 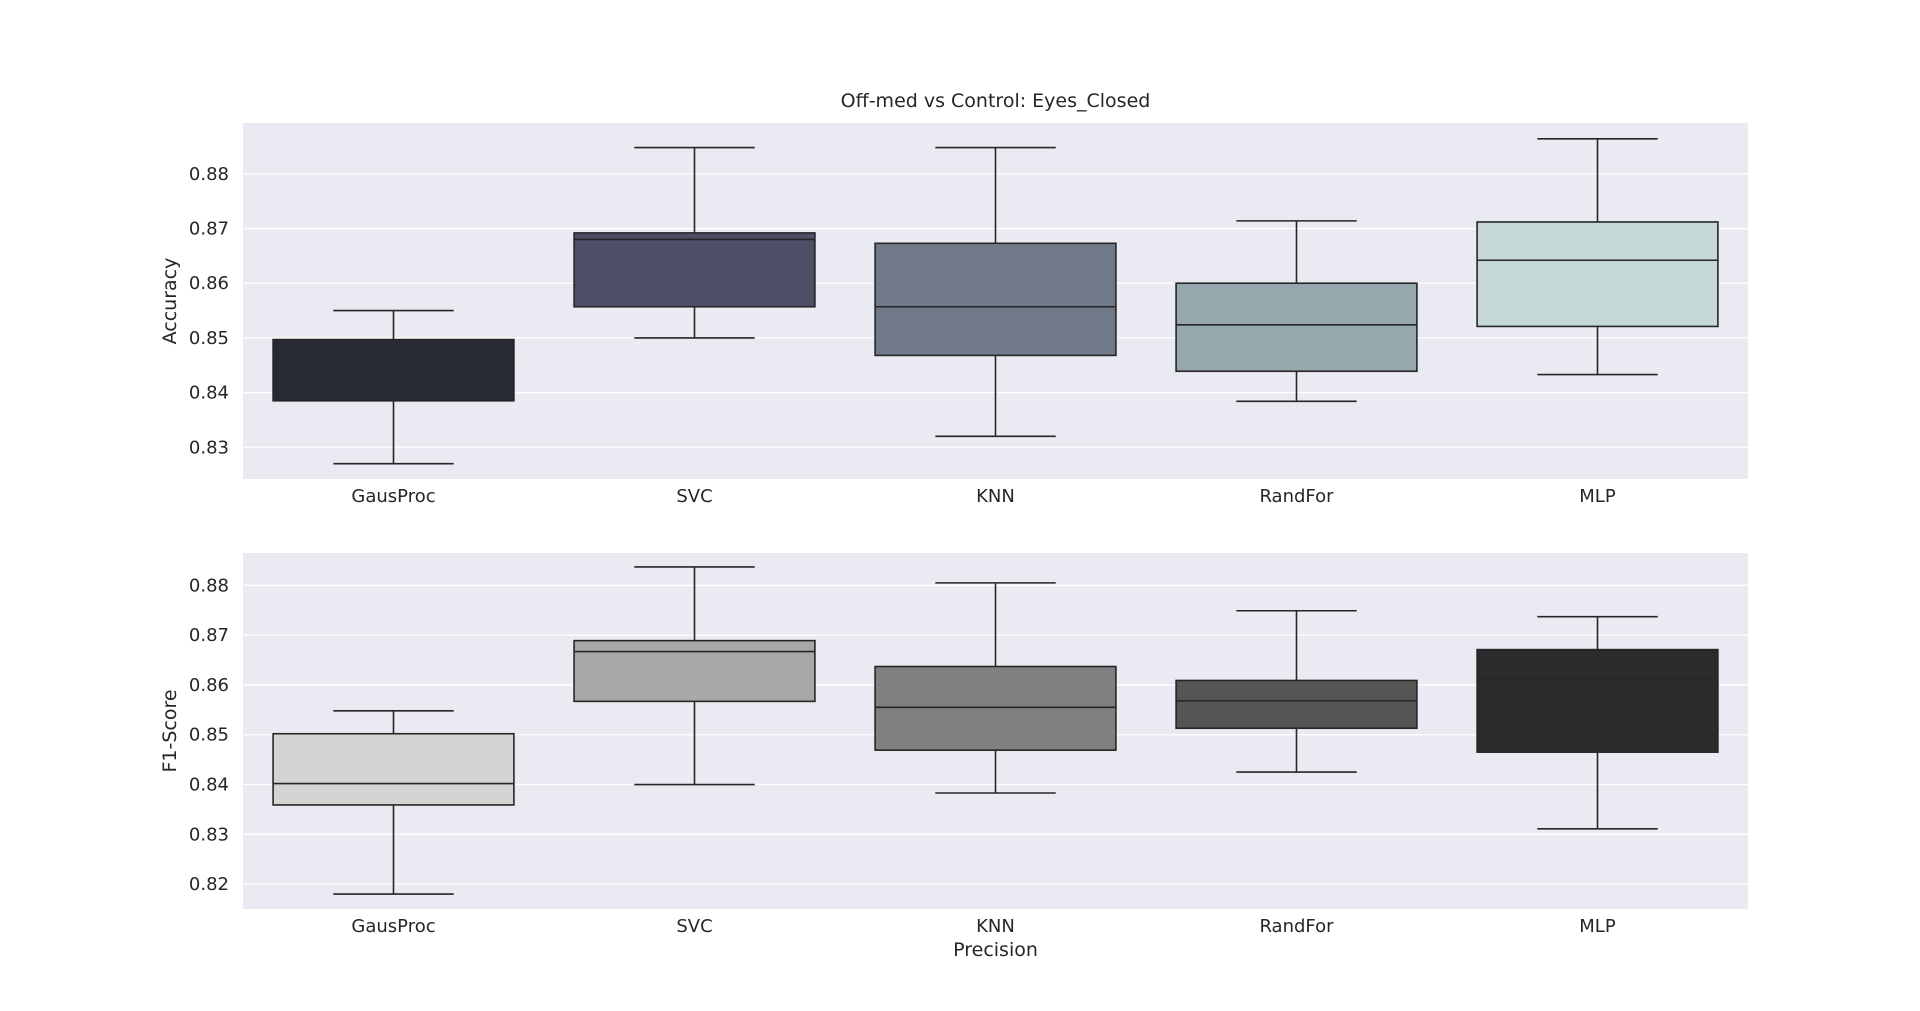 I want to click on y-axis-label: F1-Score, so click(x=170, y=730).